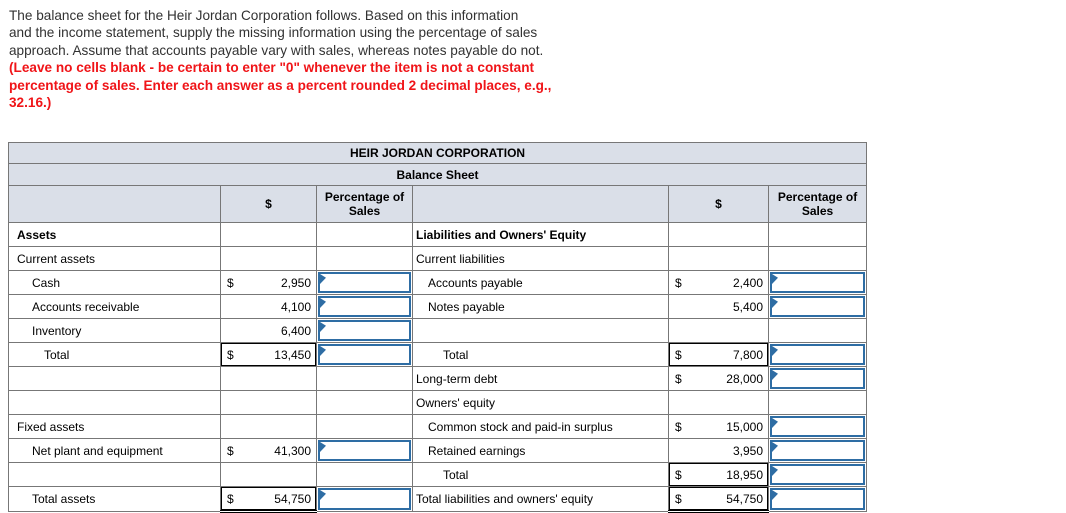  I want to click on statement-title: Balance Sheet, so click(437, 174).